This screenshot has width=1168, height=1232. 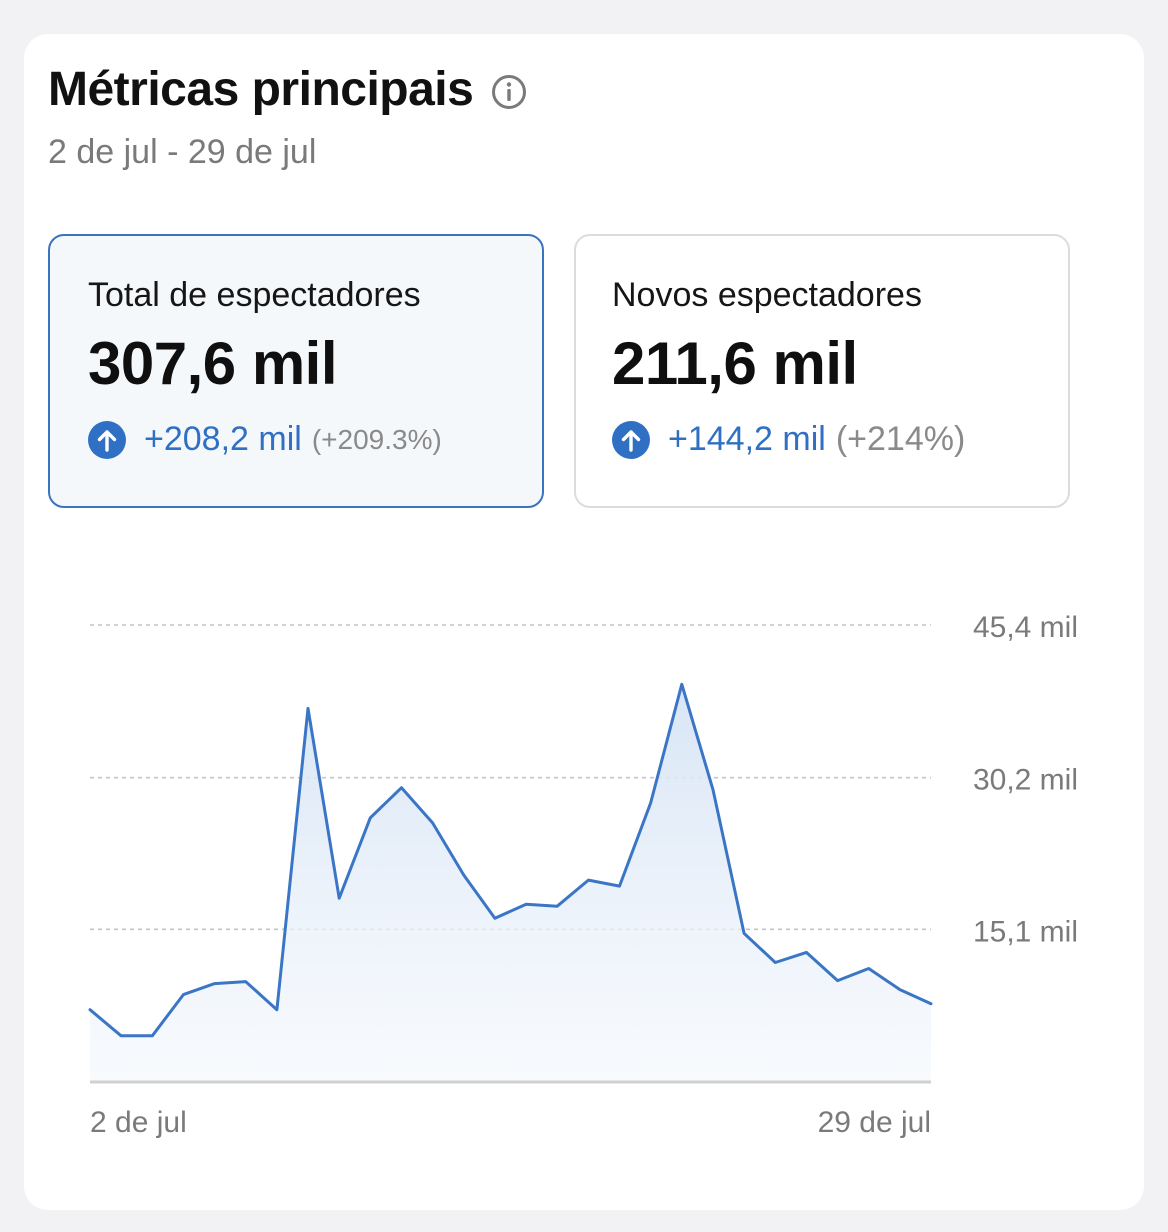 What do you see at coordinates (747, 439) in the screenshot?
I see `metric-change-value: +144,2 mil` at bounding box center [747, 439].